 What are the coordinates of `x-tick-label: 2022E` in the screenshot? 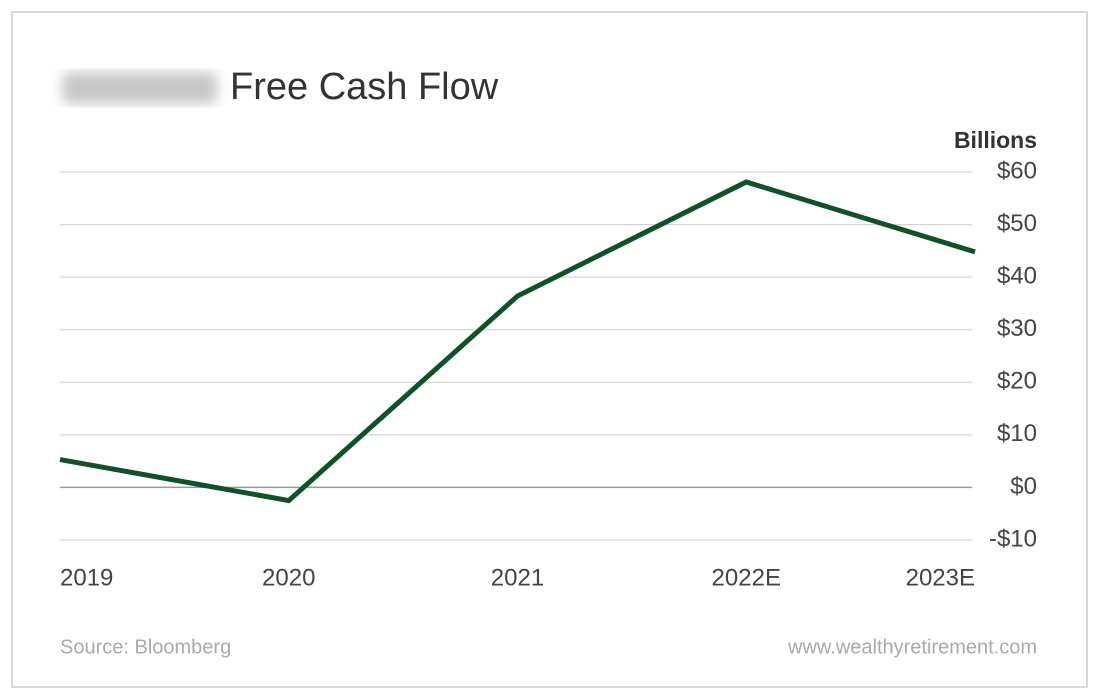 It's located at (746, 577).